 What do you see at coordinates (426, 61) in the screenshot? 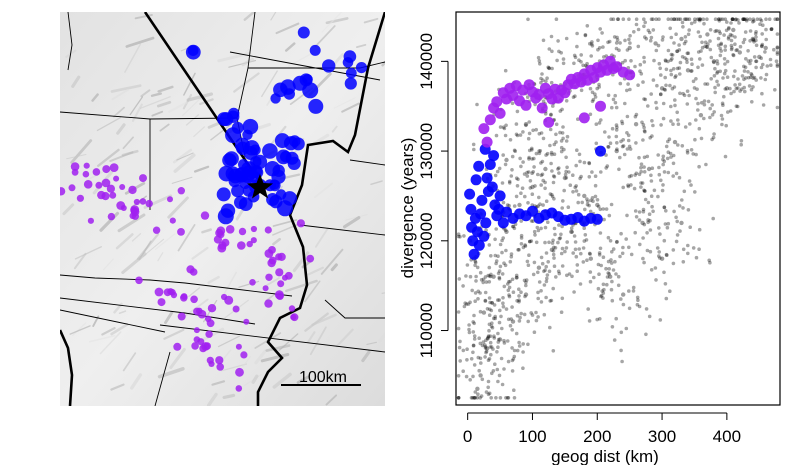
I see `y-tick-label: 140000` at bounding box center [426, 61].